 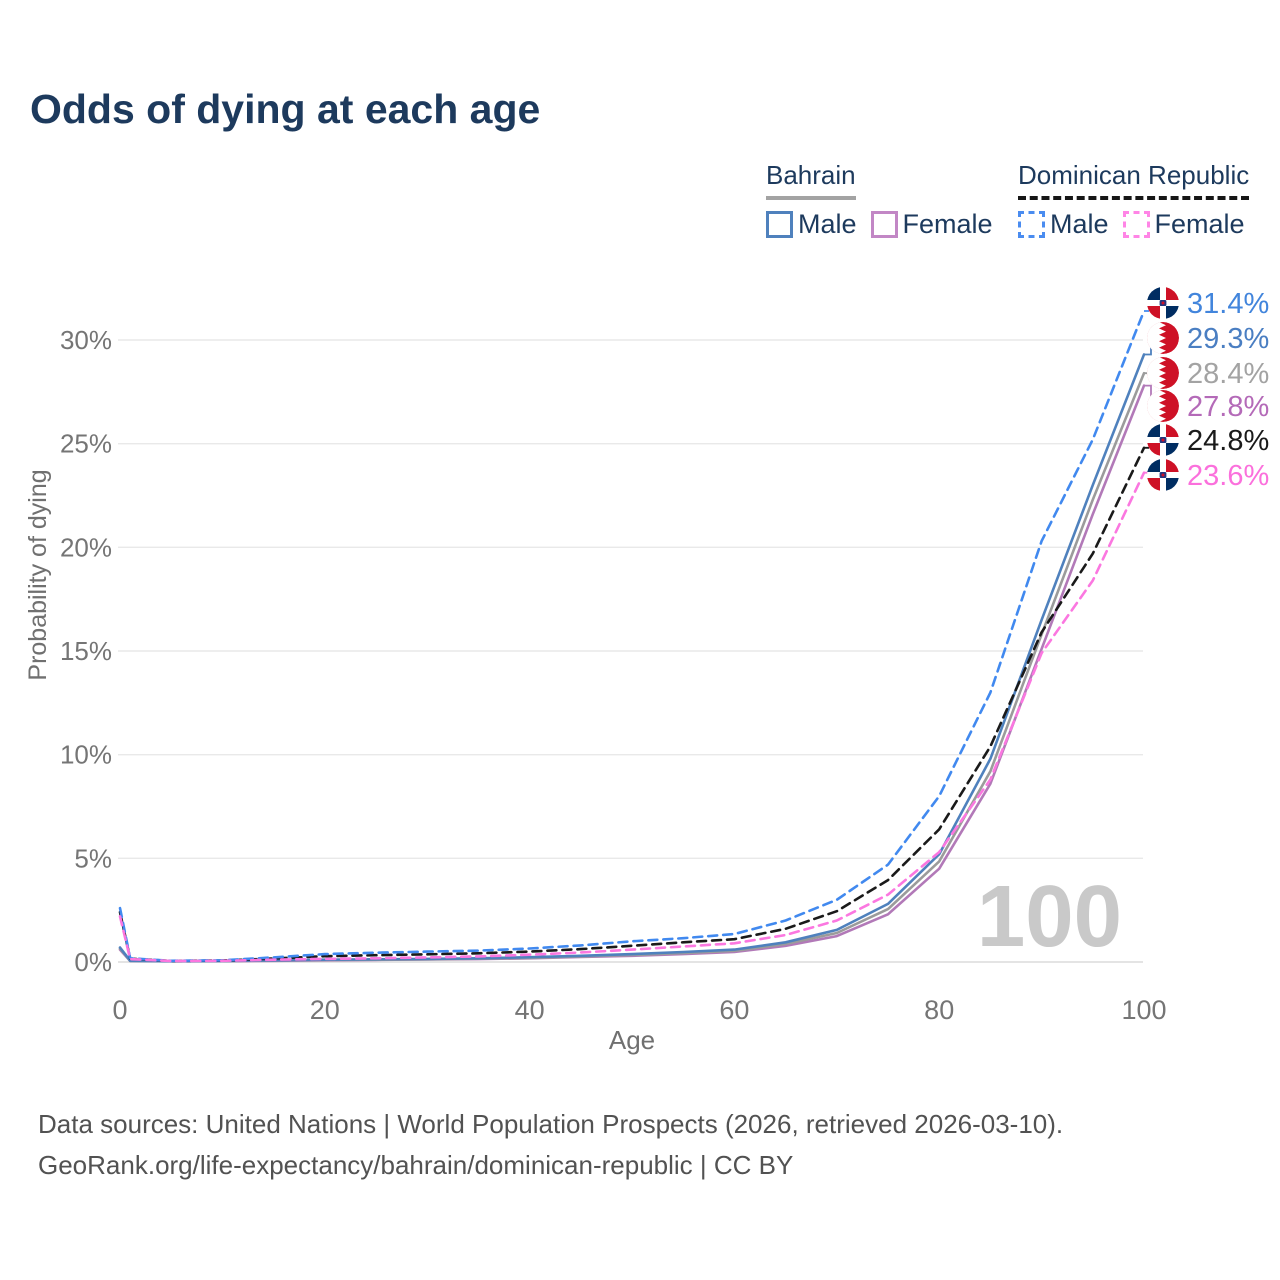 I want to click on legend-group-bahrain: Bahrain Male Female, so click(x=879, y=200).